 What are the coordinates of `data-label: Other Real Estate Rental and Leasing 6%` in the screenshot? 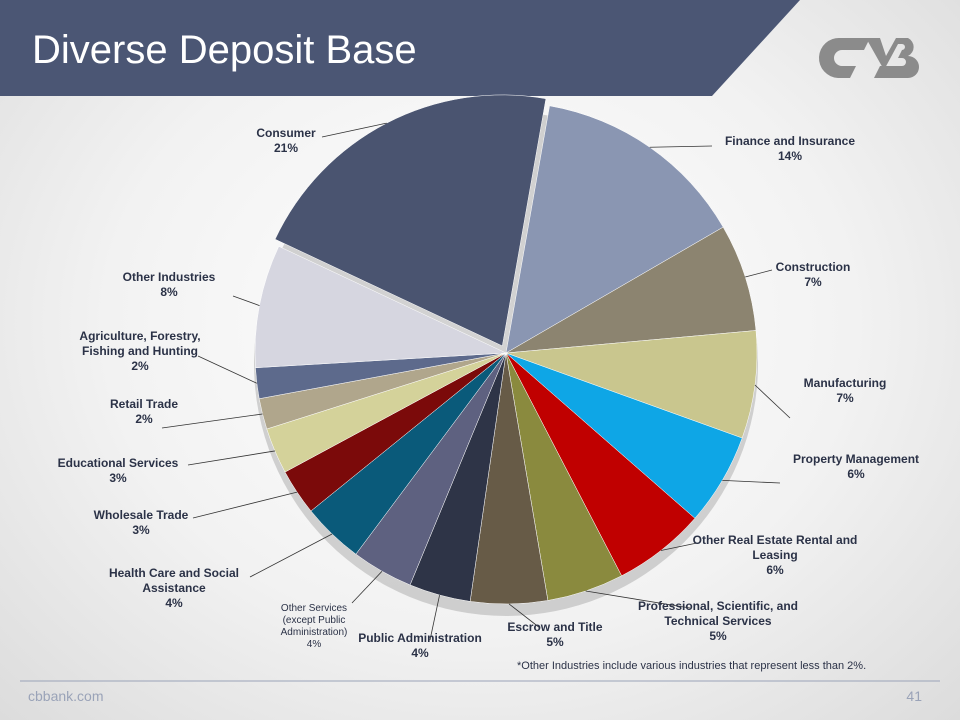 It's located at (775, 555).